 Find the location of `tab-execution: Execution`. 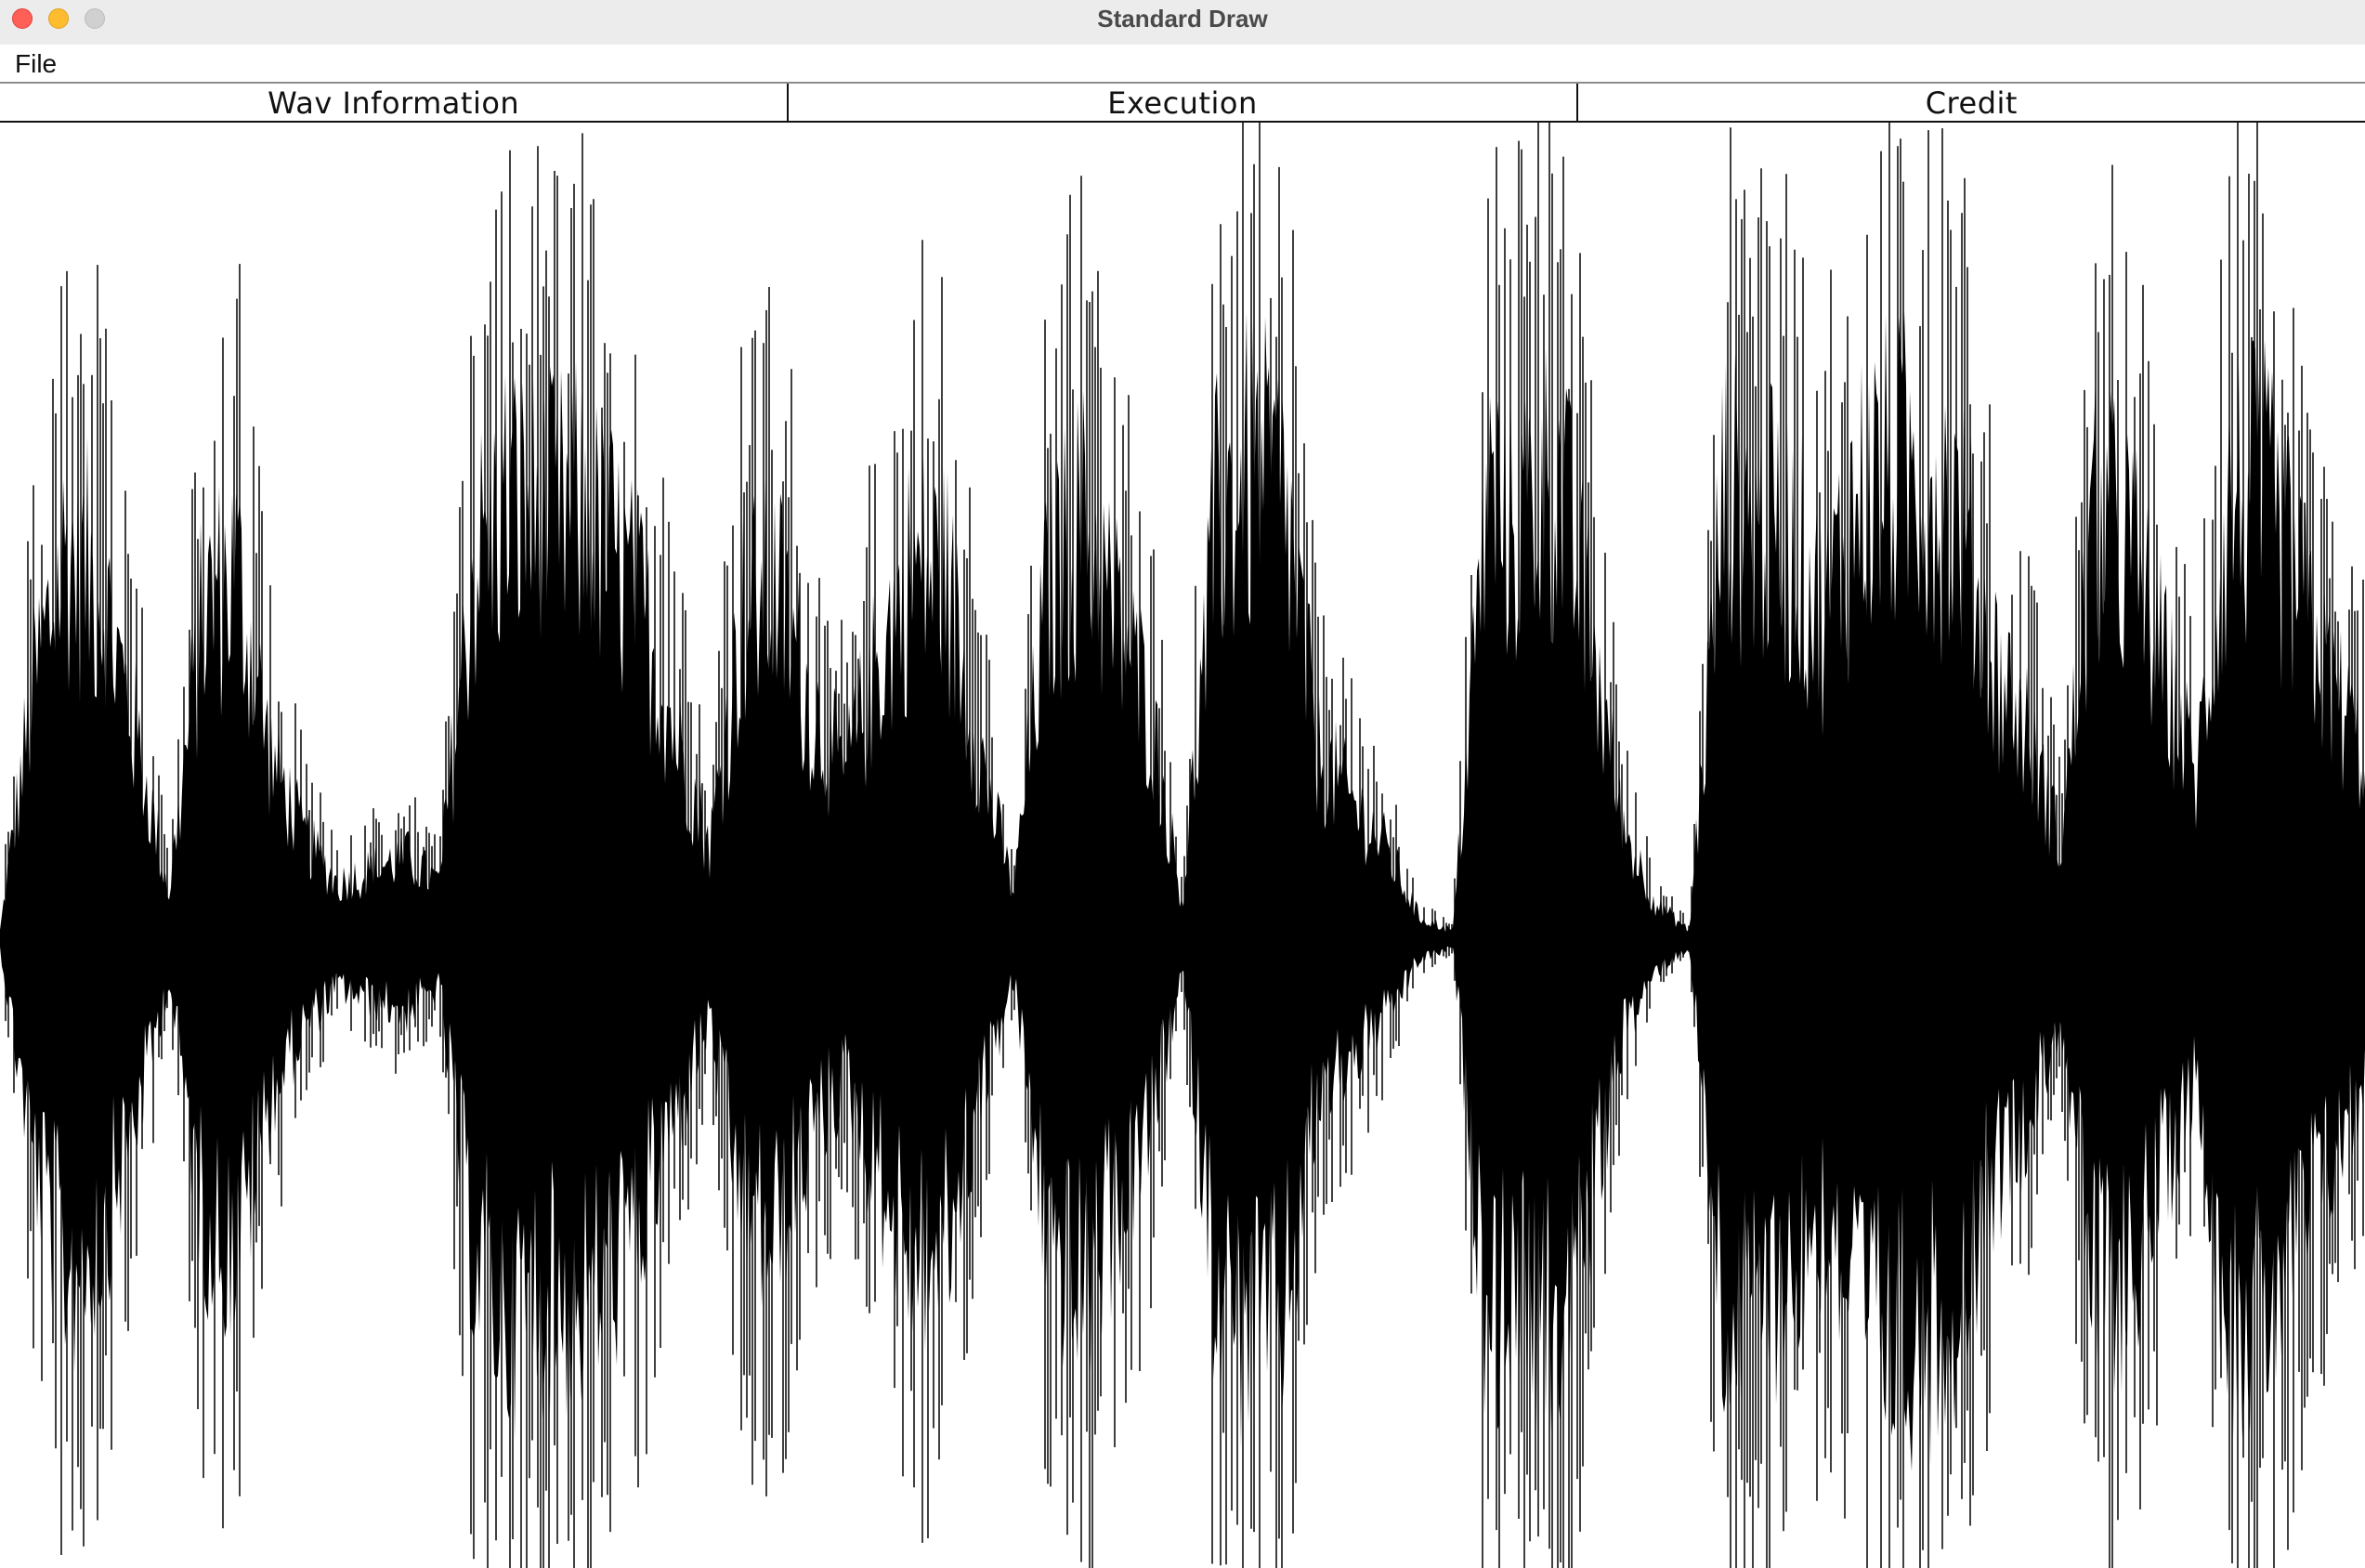

tab-execution: Execution is located at coordinates (1183, 102).